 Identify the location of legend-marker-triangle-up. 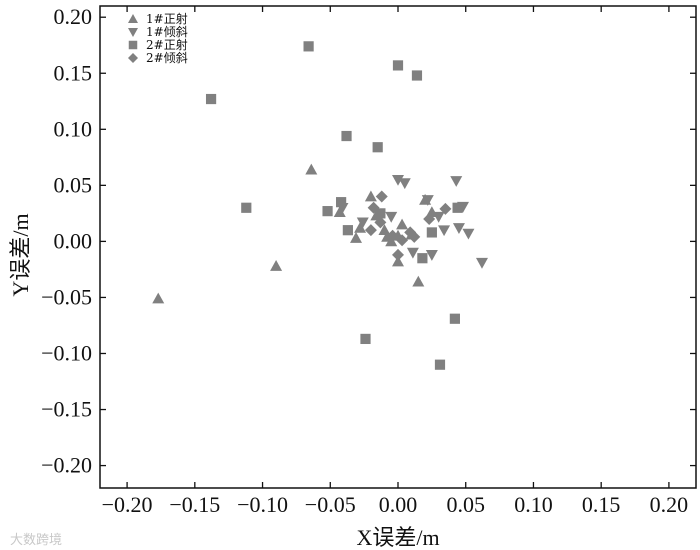
(133, 18).